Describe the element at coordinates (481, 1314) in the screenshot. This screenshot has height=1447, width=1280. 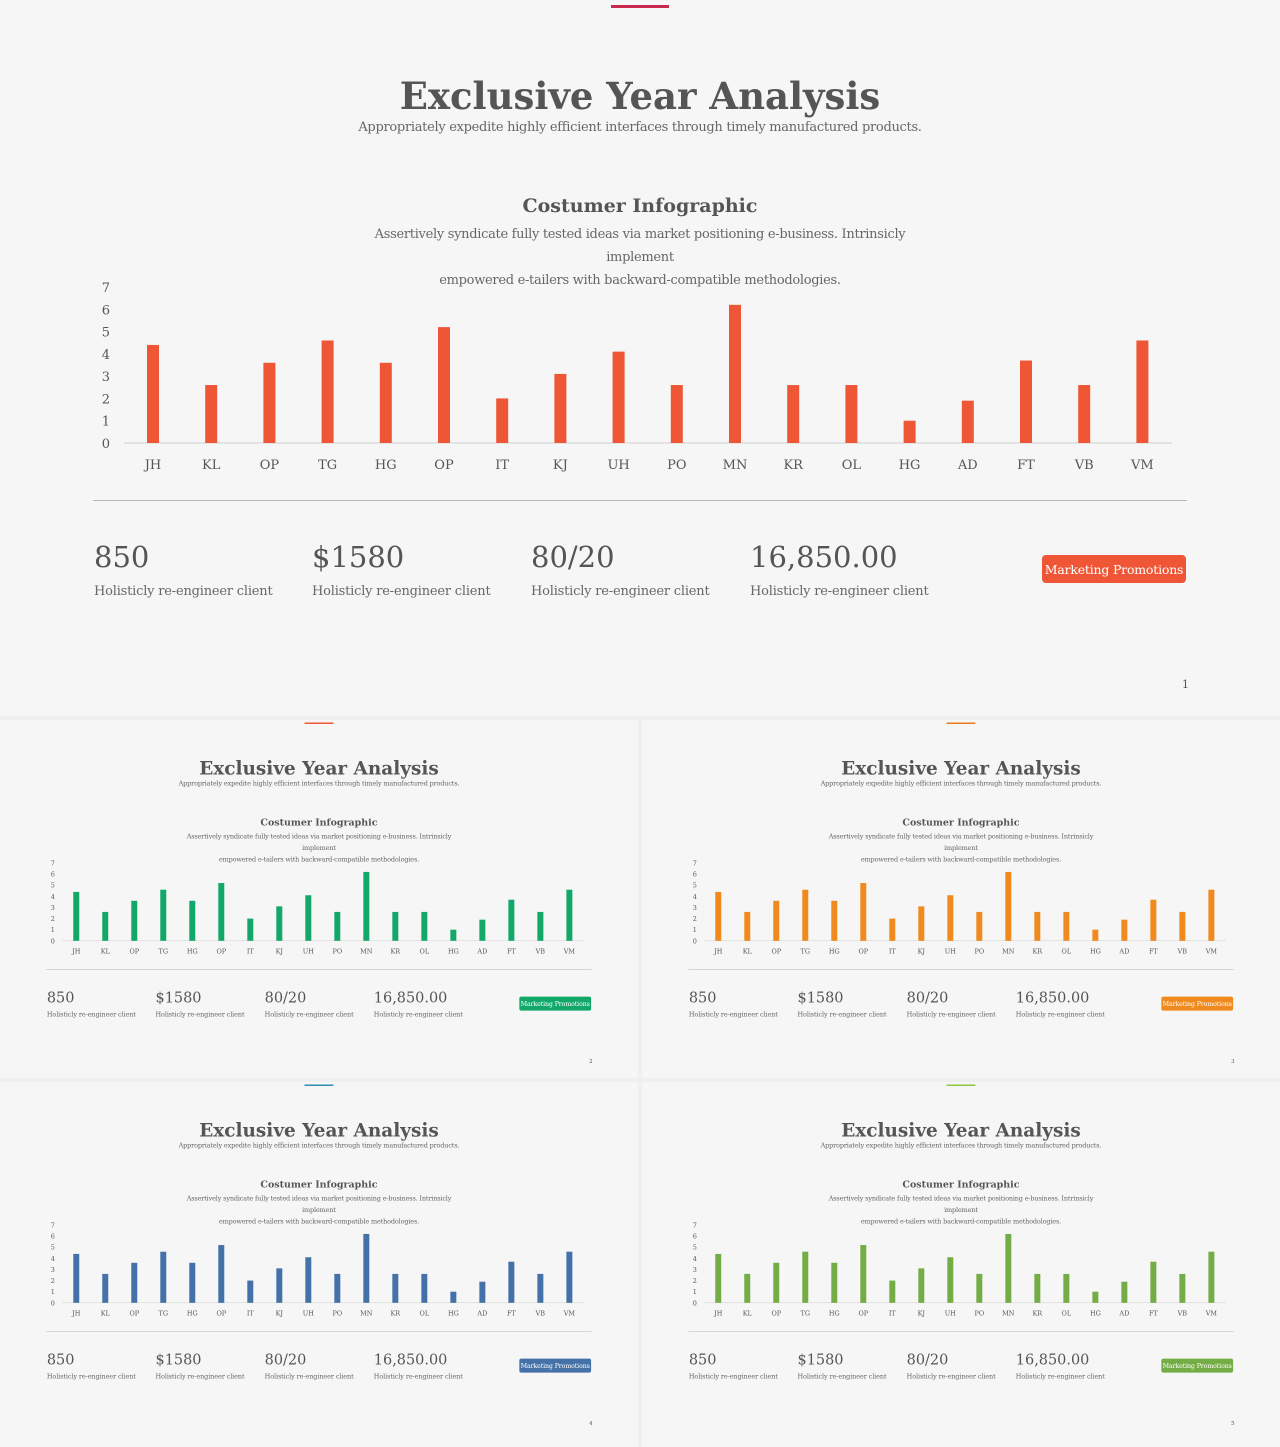
I see `x-tick-label: AD` at that location.